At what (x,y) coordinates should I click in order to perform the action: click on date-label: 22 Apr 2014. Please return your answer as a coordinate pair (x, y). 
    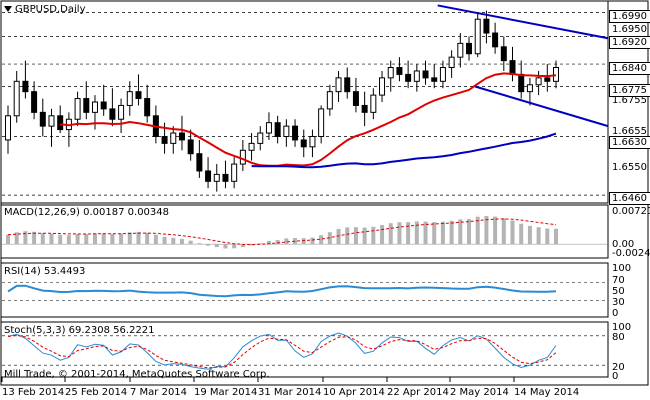
    Looking at the image, I should click on (418, 392).